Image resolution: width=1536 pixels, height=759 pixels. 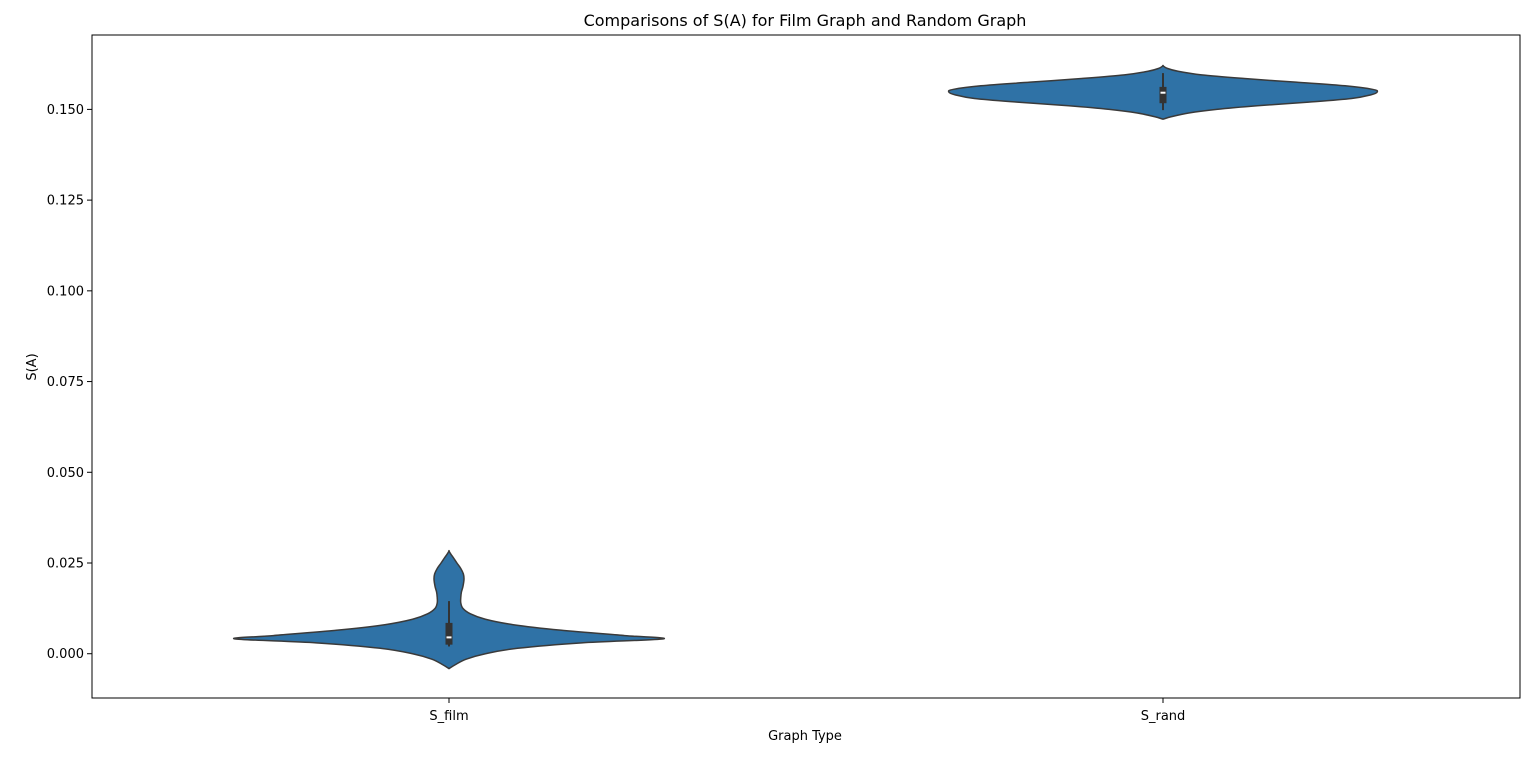 What do you see at coordinates (807, 711) in the screenshot?
I see `x-axis: S_film S_rand` at bounding box center [807, 711].